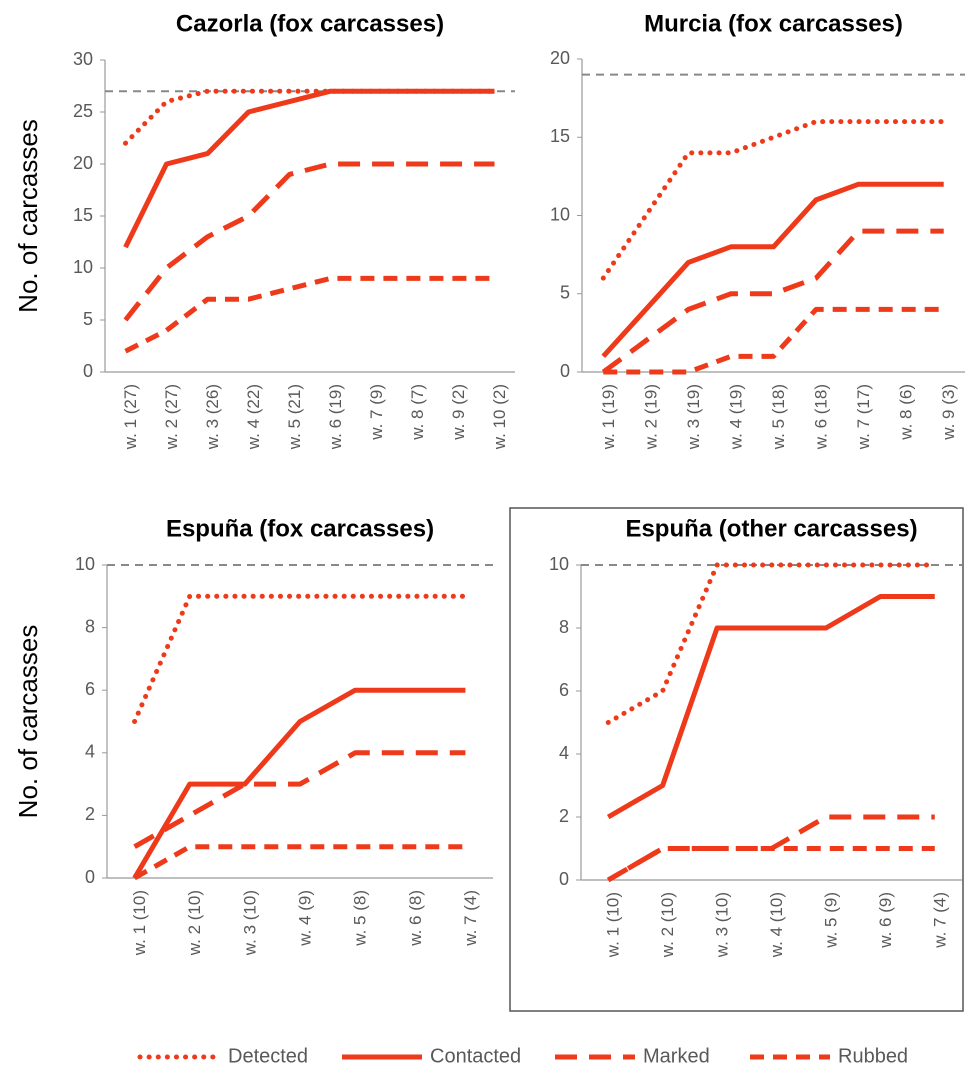 This screenshot has height=1082, width=972. What do you see at coordinates (778, 417) in the screenshot?
I see `x-tick-label: w. 5 (18)` at bounding box center [778, 417].